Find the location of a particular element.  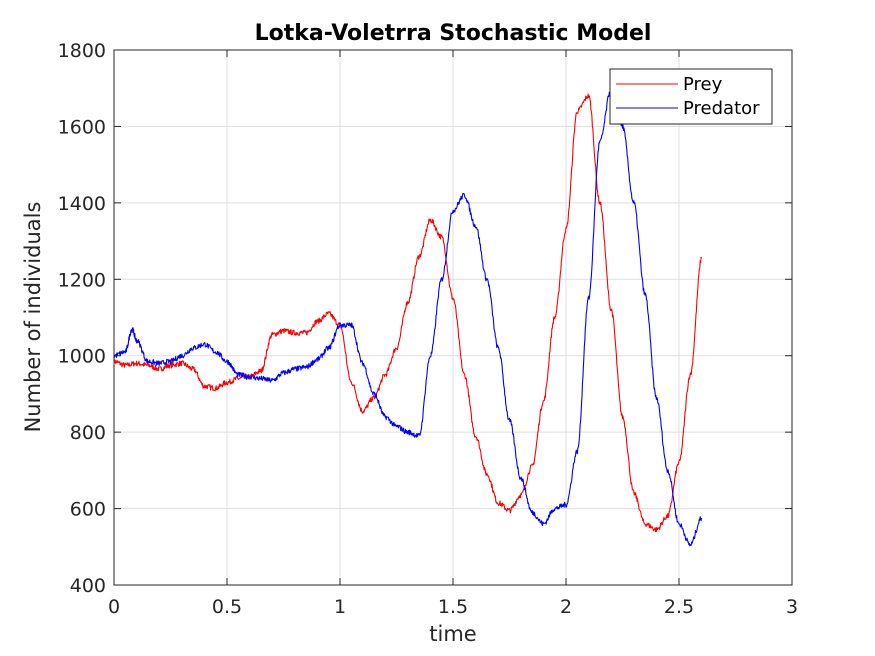

y-tick-label: 1400 is located at coordinates (82, 204).